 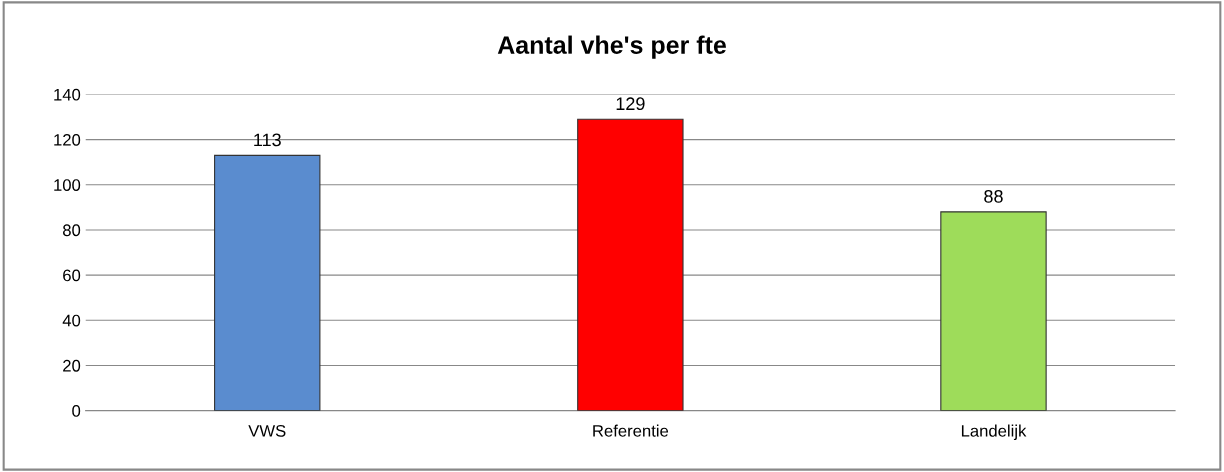 What do you see at coordinates (611, 47) in the screenshot?
I see `chart-title: Aantal vhe's per fte` at bounding box center [611, 47].